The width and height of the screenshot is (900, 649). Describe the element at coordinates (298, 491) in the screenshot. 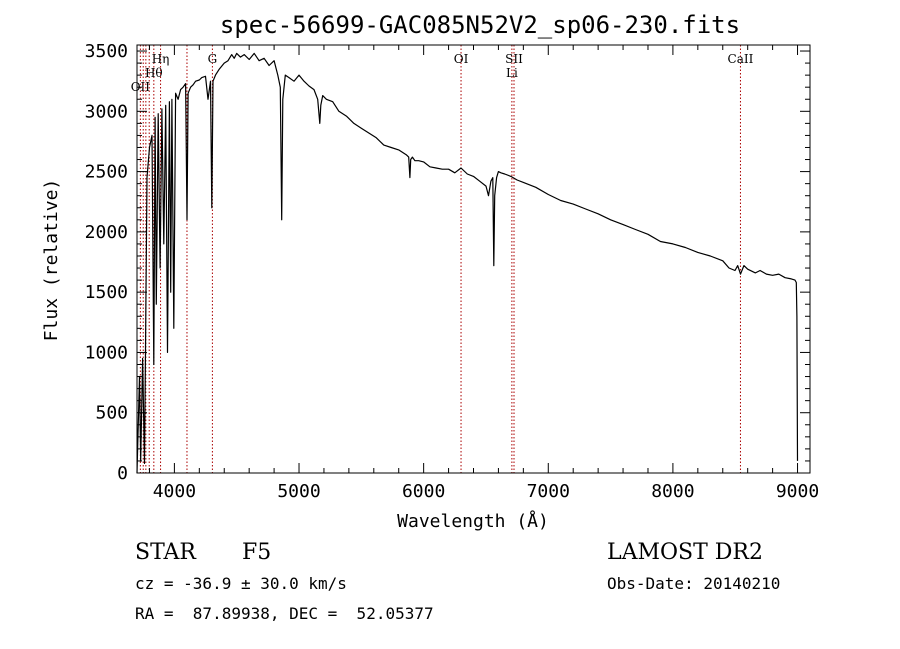

I see `x-tick-label: 5000` at that location.